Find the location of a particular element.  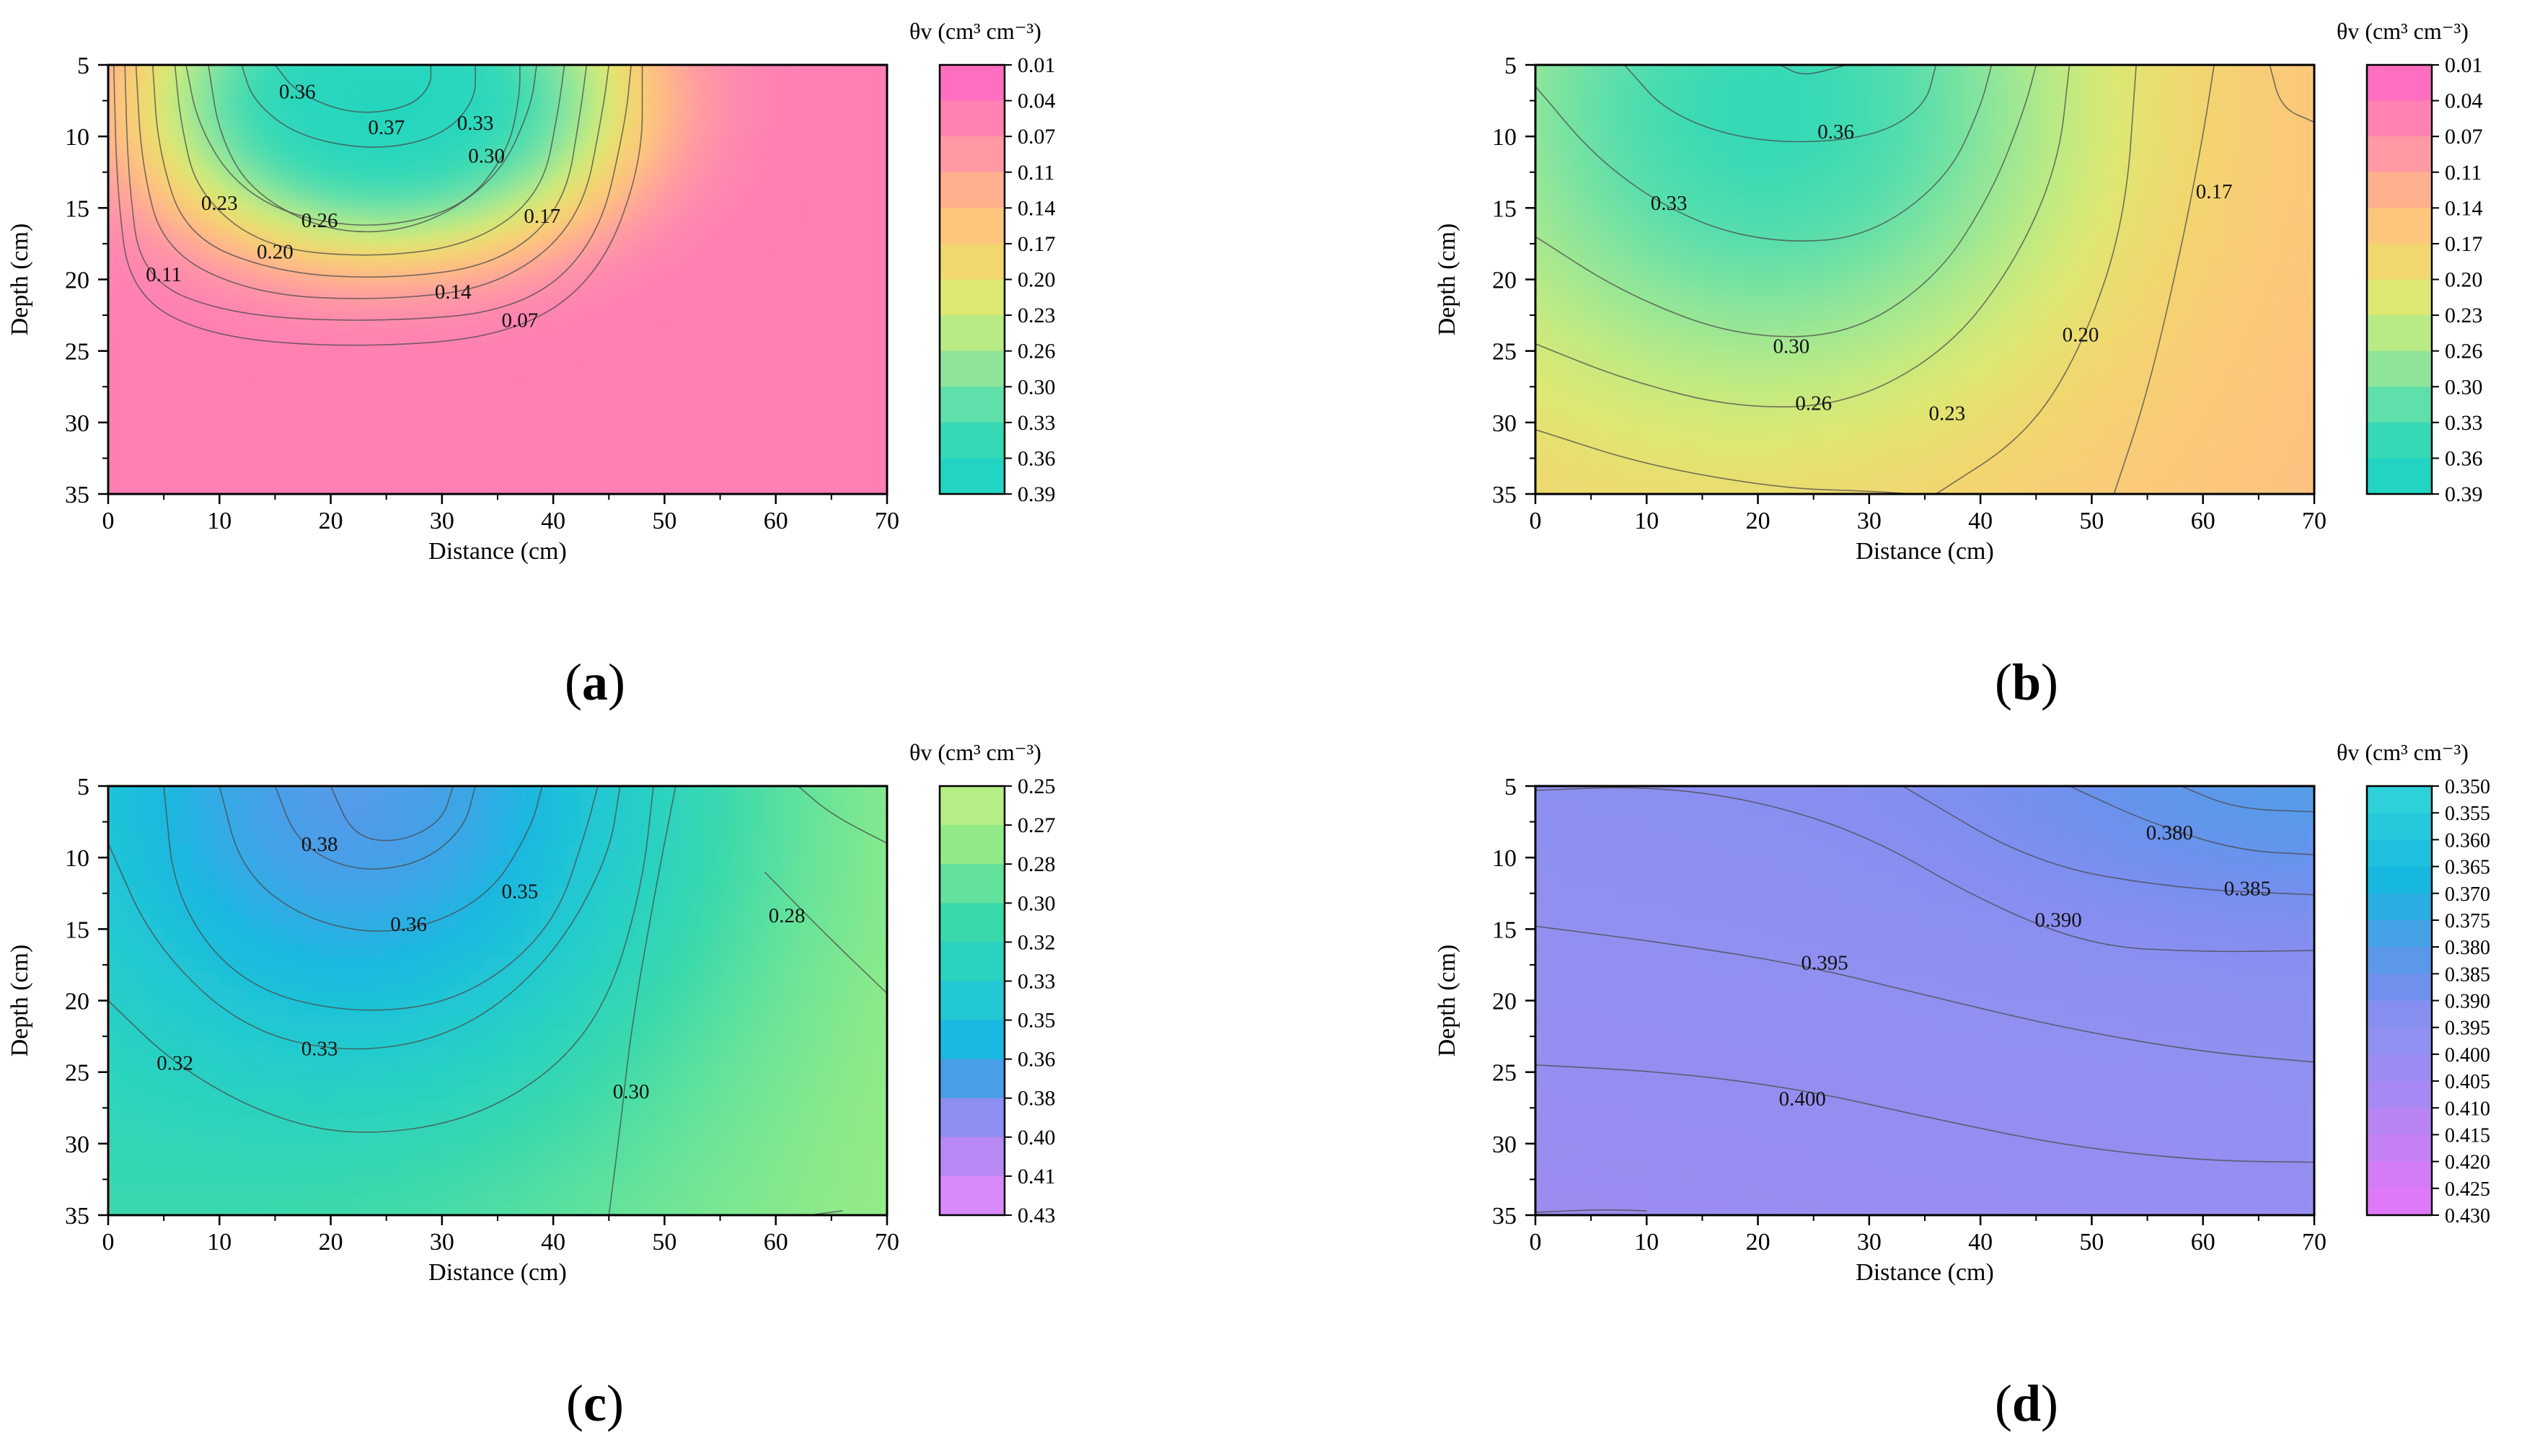

colorbar-tick-label: 0.375 is located at coordinates (2467, 921).